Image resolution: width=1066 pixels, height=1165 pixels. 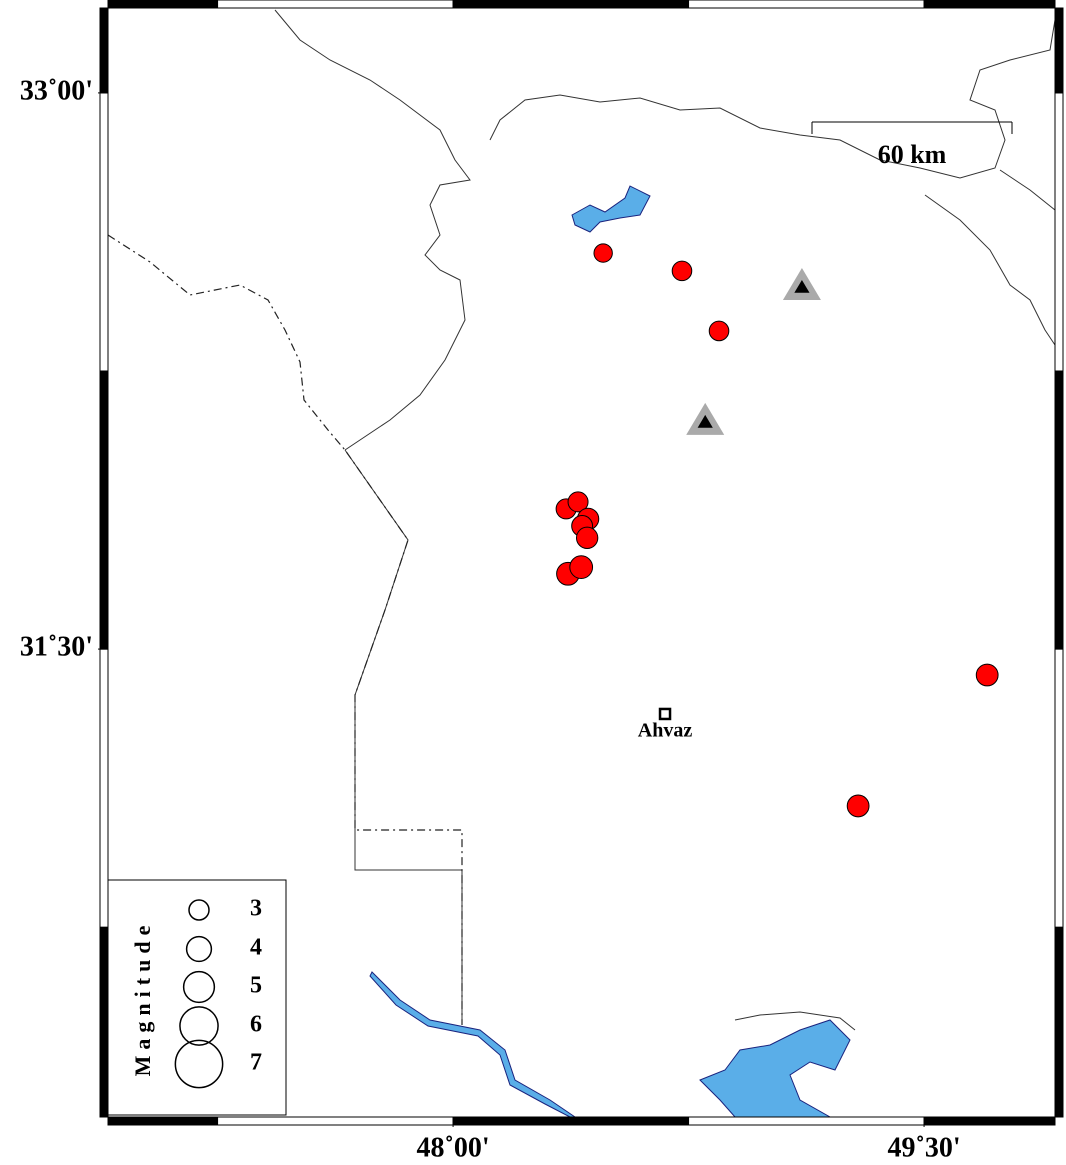 What do you see at coordinates (611, 209) in the screenshot?
I see `lake` at bounding box center [611, 209].